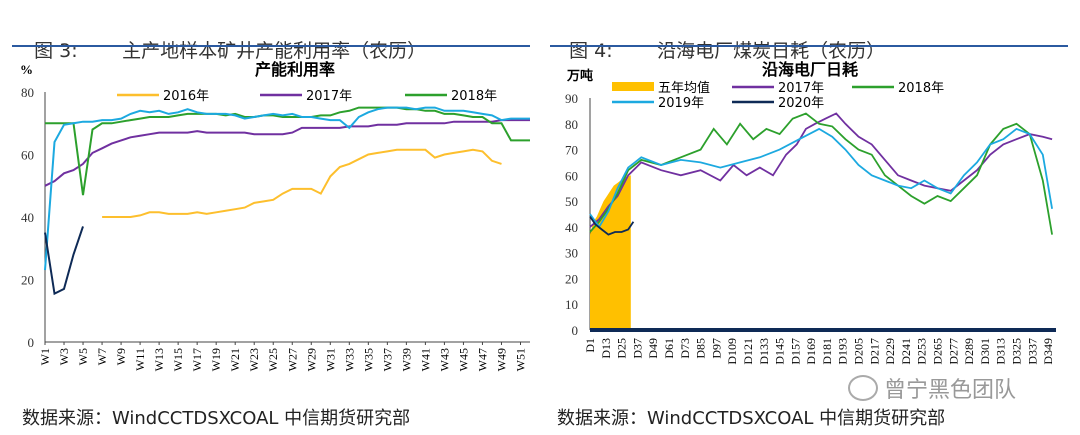 Image resolution: width=1080 pixels, height=435 pixels. What do you see at coordinates (748, 351) in the screenshot?
I see `x-tick-label: D121` at bounding box center [748, 351].